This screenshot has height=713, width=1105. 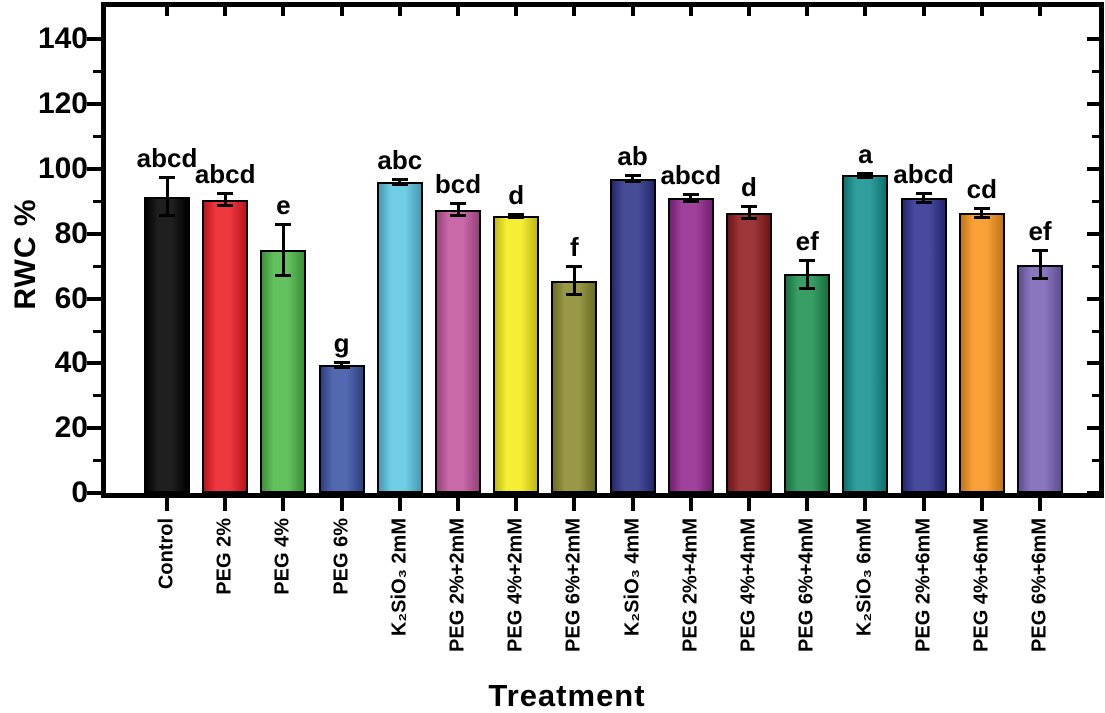 I want to click on x-axis-title: Treatment, so click(x=567, y=695).